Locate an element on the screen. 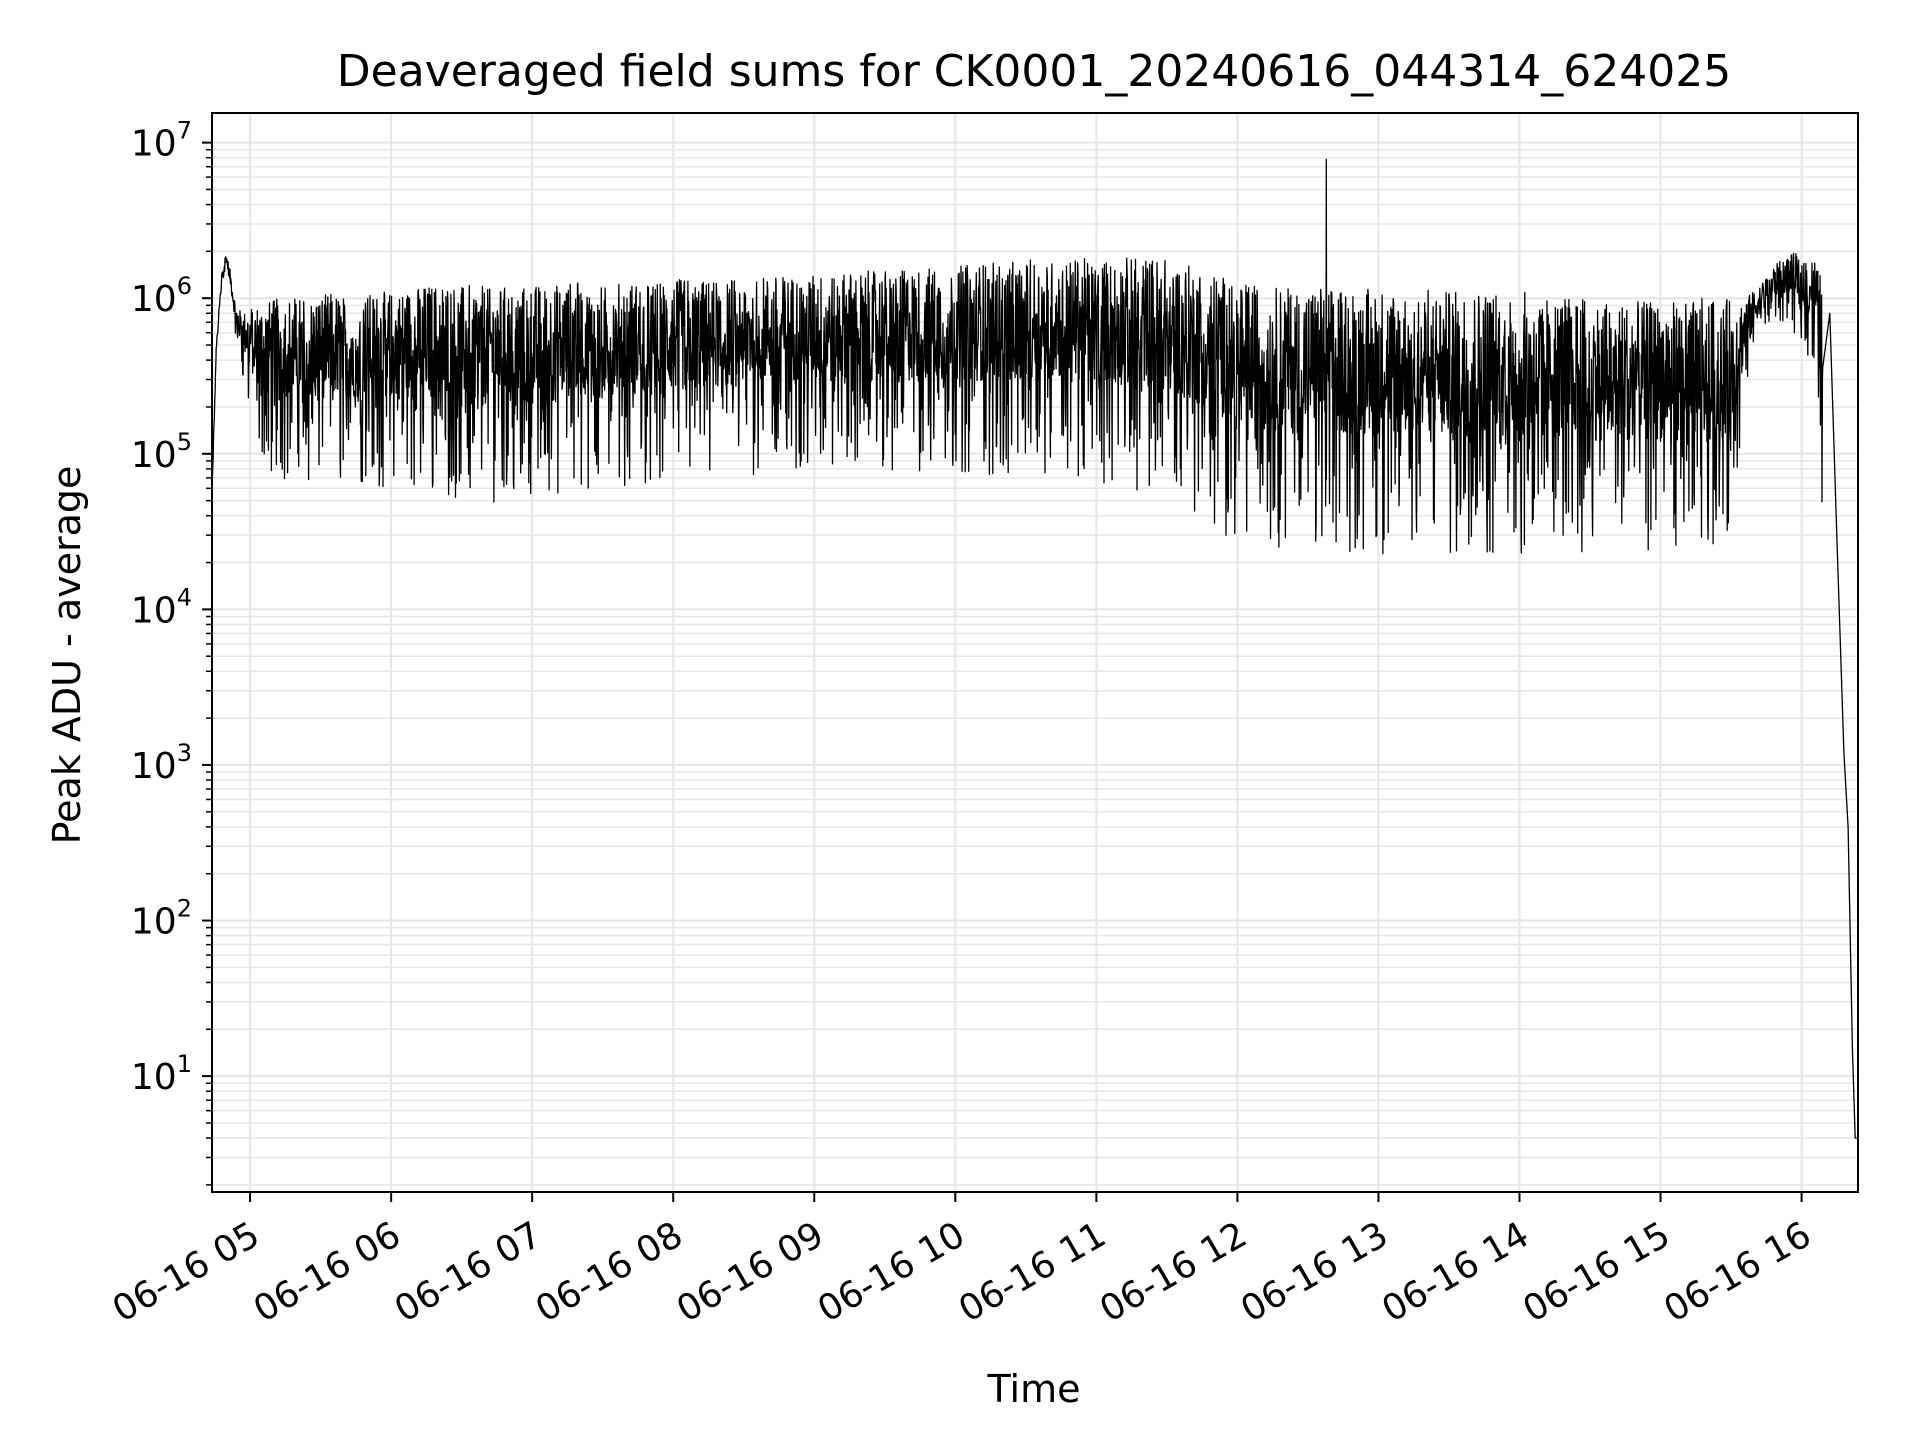 The image size is (1920, 1444). y-tick-label: 10⁷ is located at coordinates (161, 141).